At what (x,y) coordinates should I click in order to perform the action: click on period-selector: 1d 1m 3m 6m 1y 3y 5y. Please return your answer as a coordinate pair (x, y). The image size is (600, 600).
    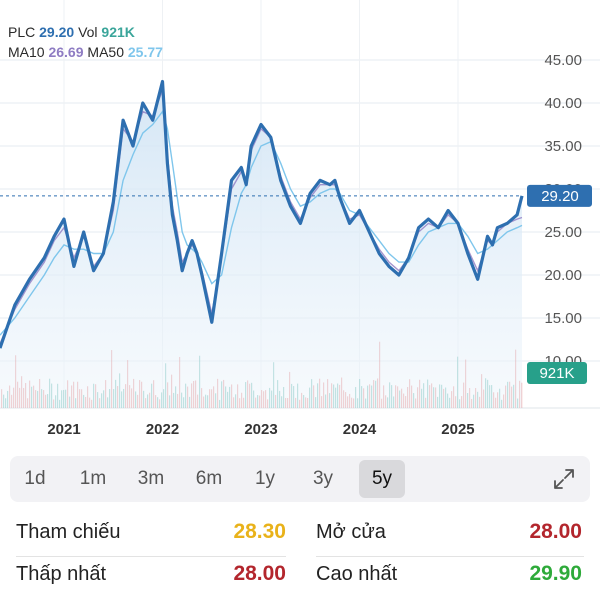
    Looking at the image, I should click on (300, 479).